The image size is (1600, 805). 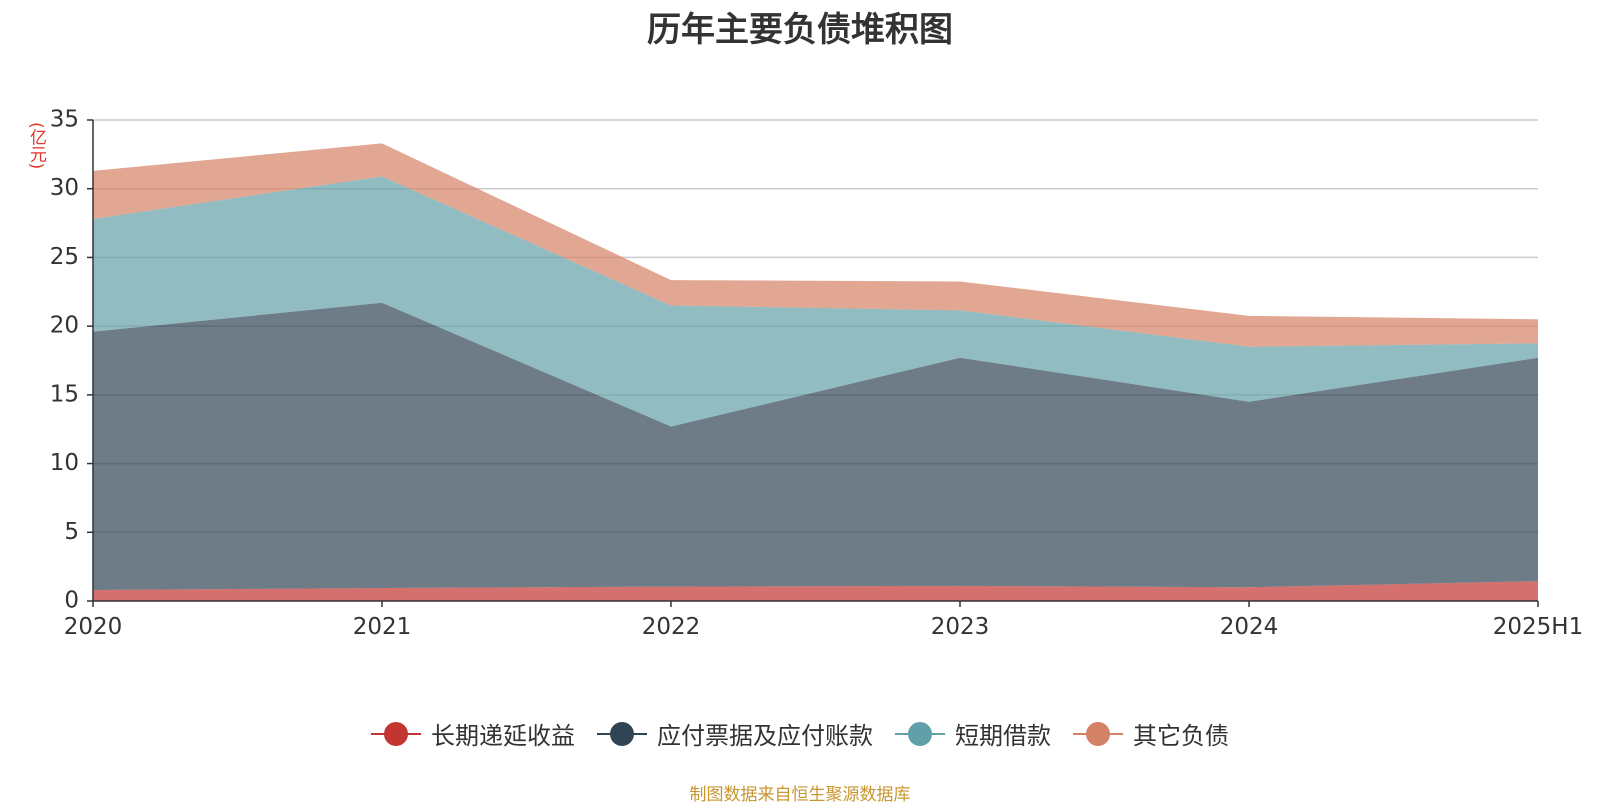 What do you see at coordinates (503, 736) in the screenshot?
I see `legend-label: 长期递延收益` at bounding box center [503, 736].